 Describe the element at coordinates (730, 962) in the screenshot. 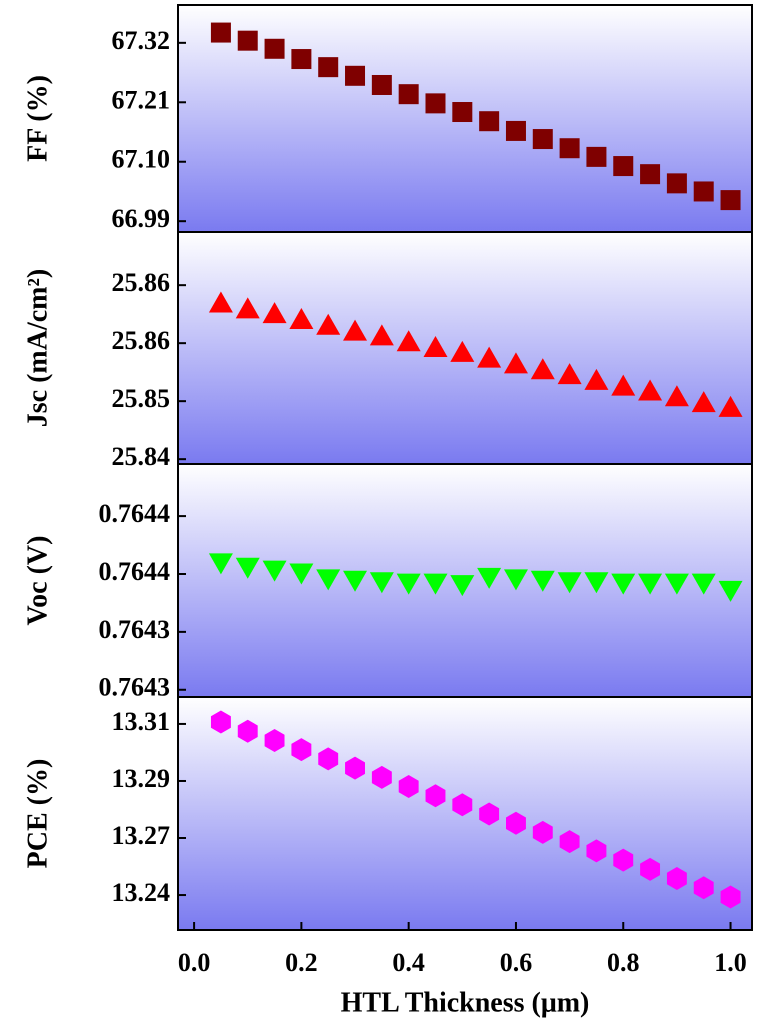

I see `x-tick-label: 1.0` at that location.